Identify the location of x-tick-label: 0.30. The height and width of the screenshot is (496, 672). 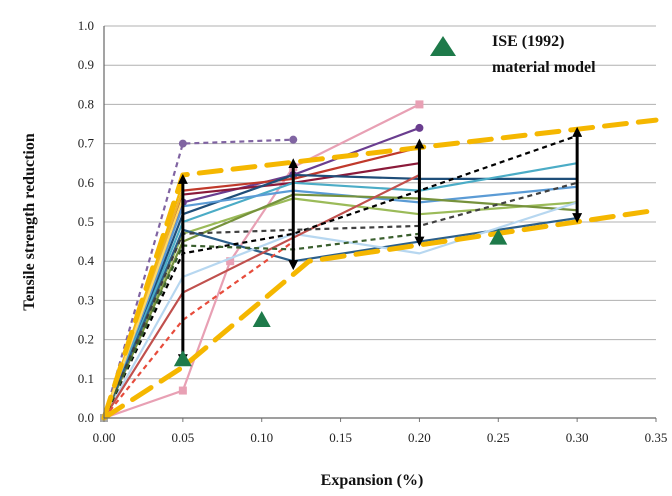
(577, 437).